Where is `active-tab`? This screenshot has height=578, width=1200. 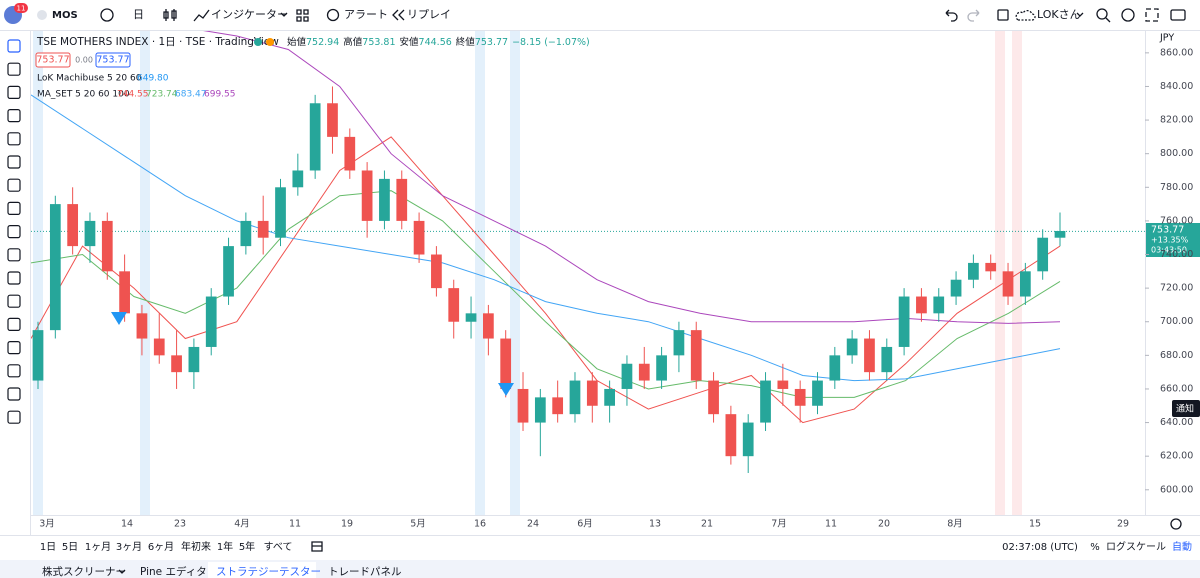
active-tab is located at coordinates (262, 570).